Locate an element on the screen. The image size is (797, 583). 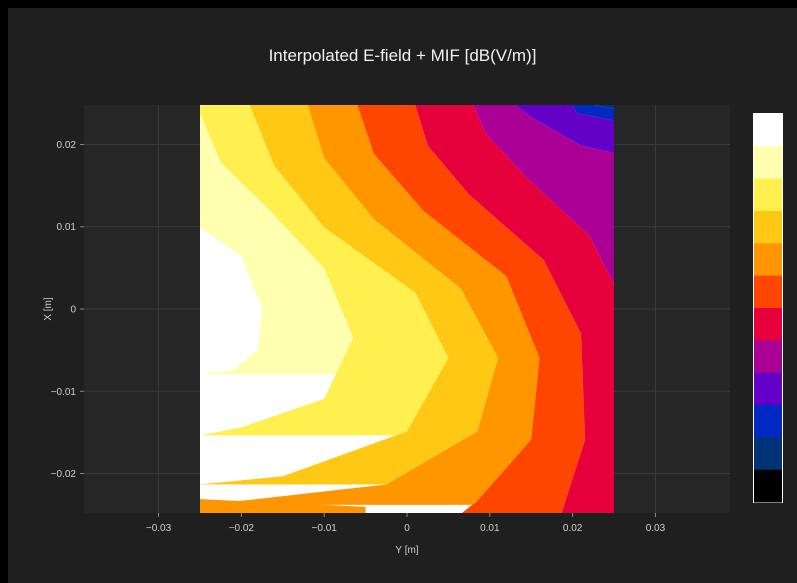
x-tick-label: 0.03 is located at coordinates (656, 528).